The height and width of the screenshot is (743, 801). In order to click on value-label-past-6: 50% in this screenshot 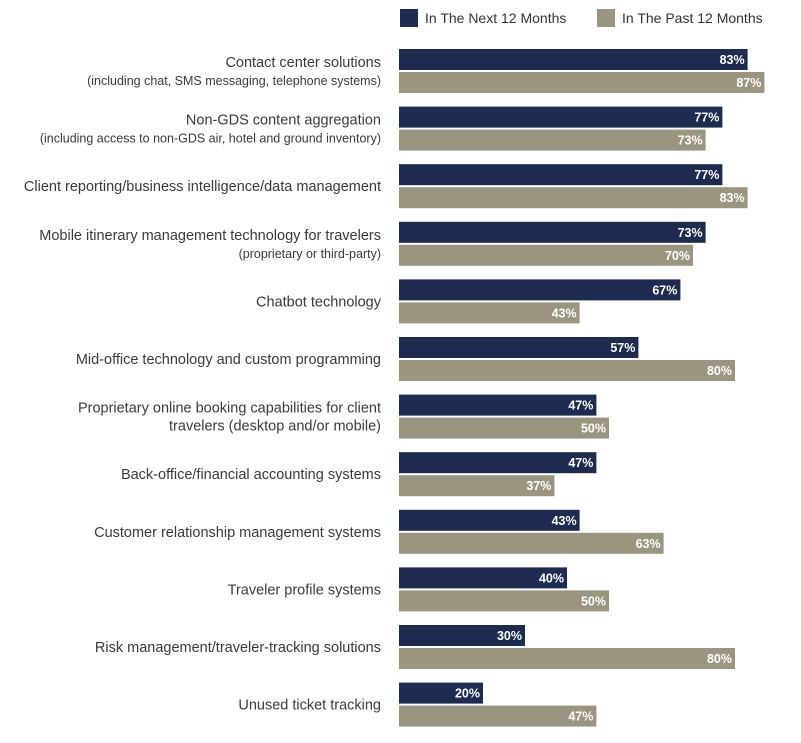, I will do `click(593, 429)`.